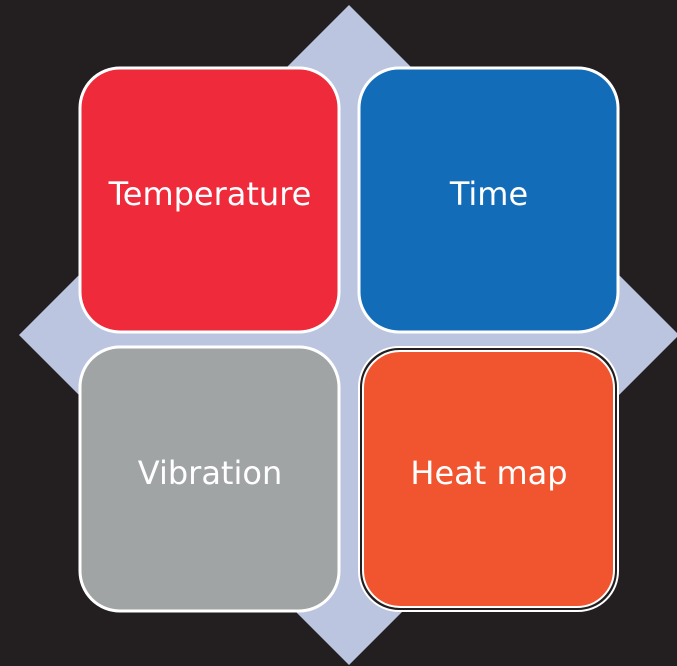  What do you see at coordinates (488, 194) in the screenshot?
I see `node-label: Time` at bounding box center [488, 194].